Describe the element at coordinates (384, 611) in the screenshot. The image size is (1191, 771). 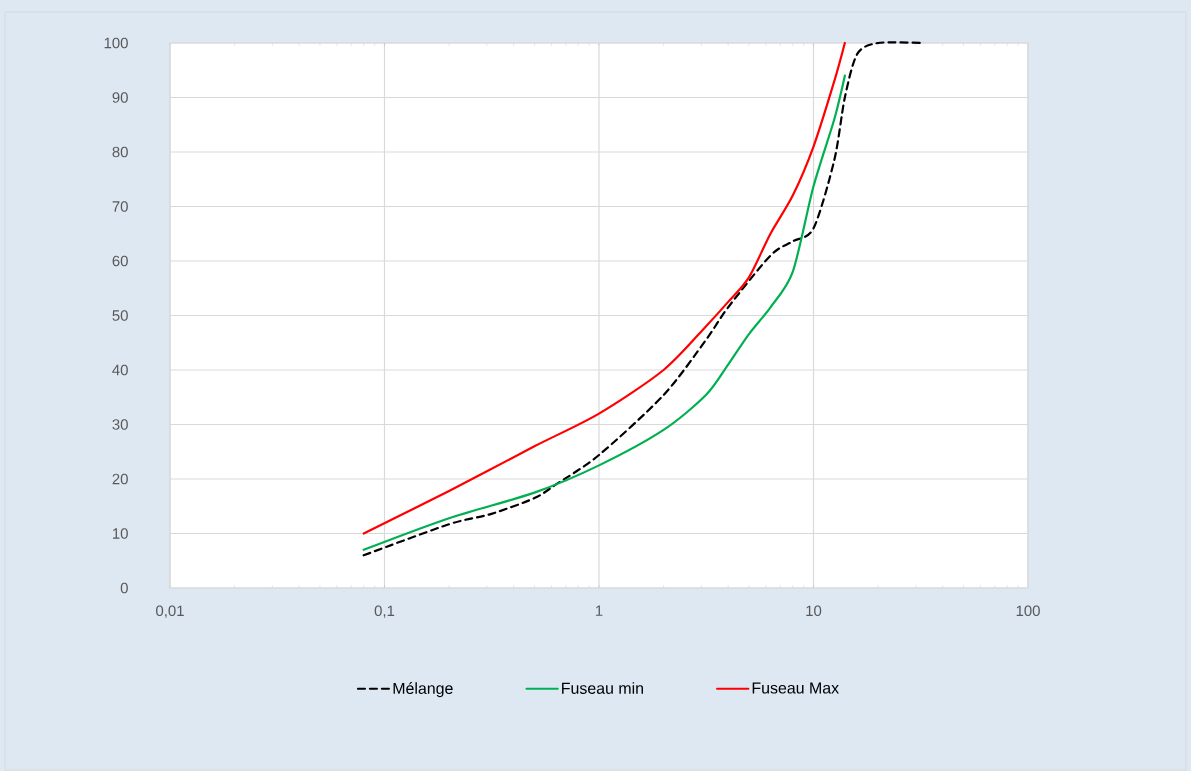
I see `x-tick-label: 0,1` at that location.